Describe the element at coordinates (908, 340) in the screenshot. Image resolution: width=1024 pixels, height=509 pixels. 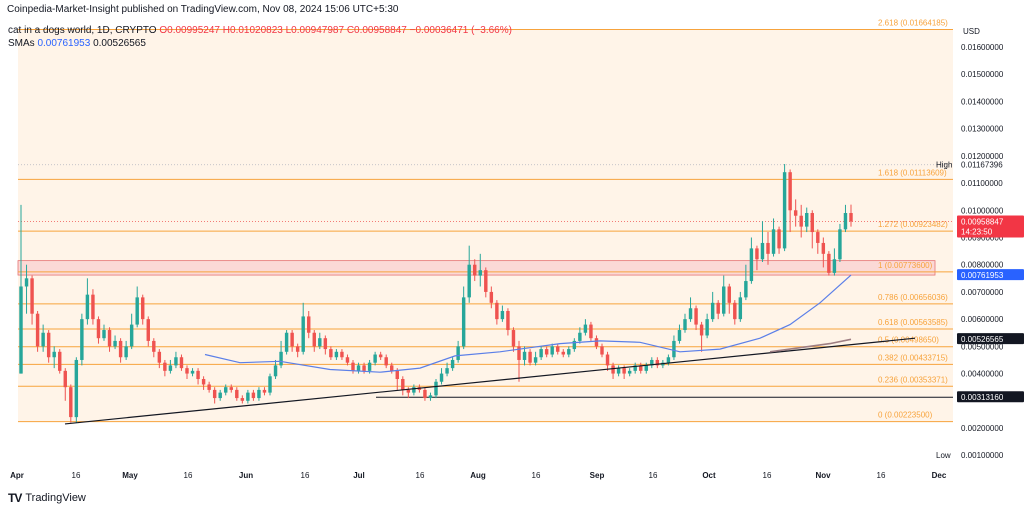
I see `fib-level-label: 0.5 (0.00498650)` at that location.